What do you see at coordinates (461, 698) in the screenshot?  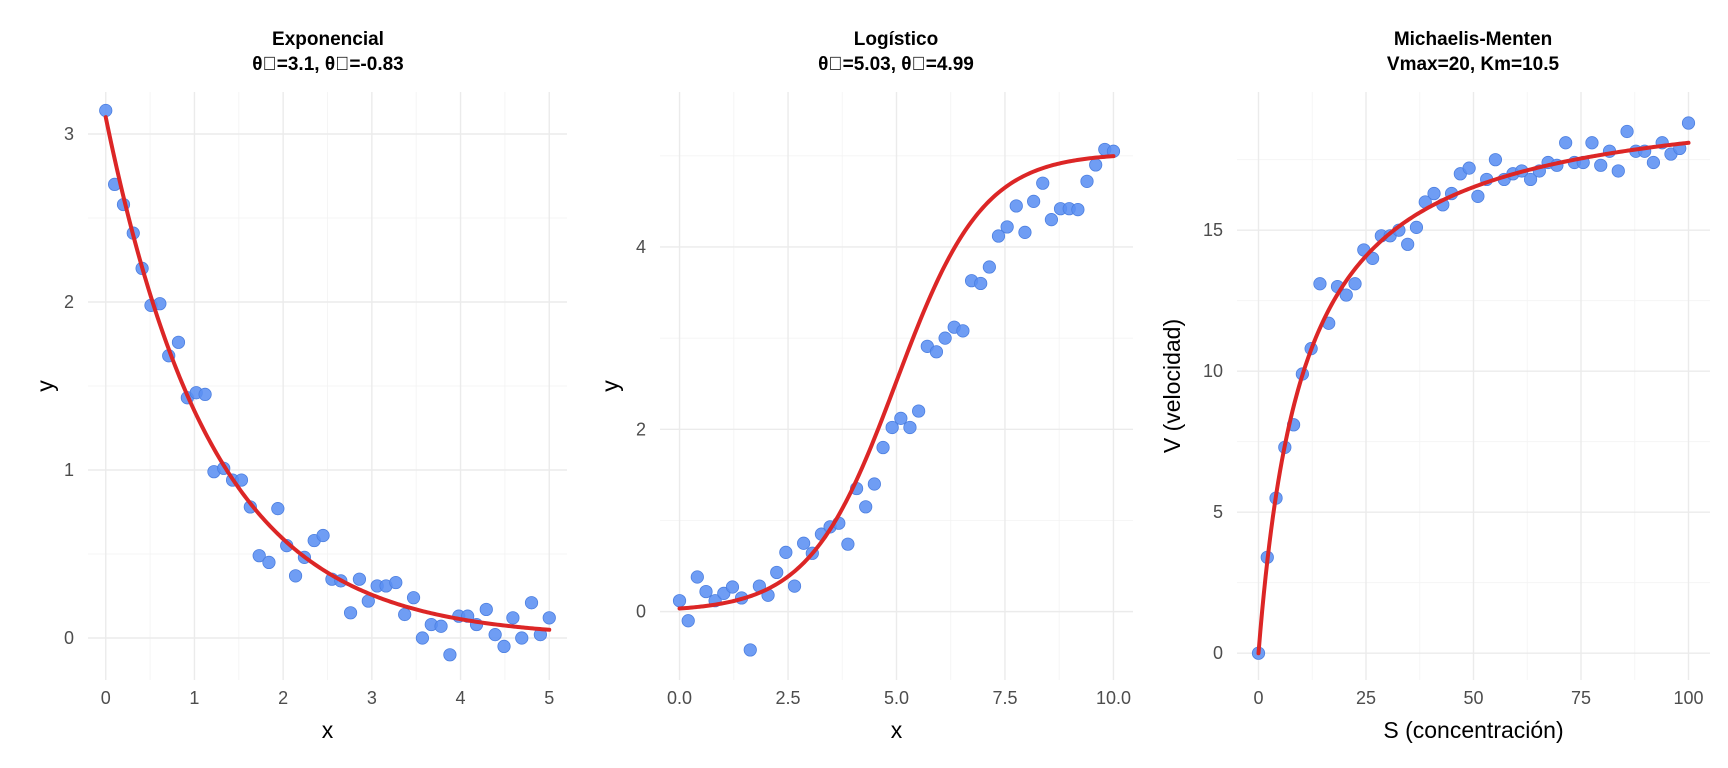 I see `x-tick-label: 4` at bounding box center [461, 698].